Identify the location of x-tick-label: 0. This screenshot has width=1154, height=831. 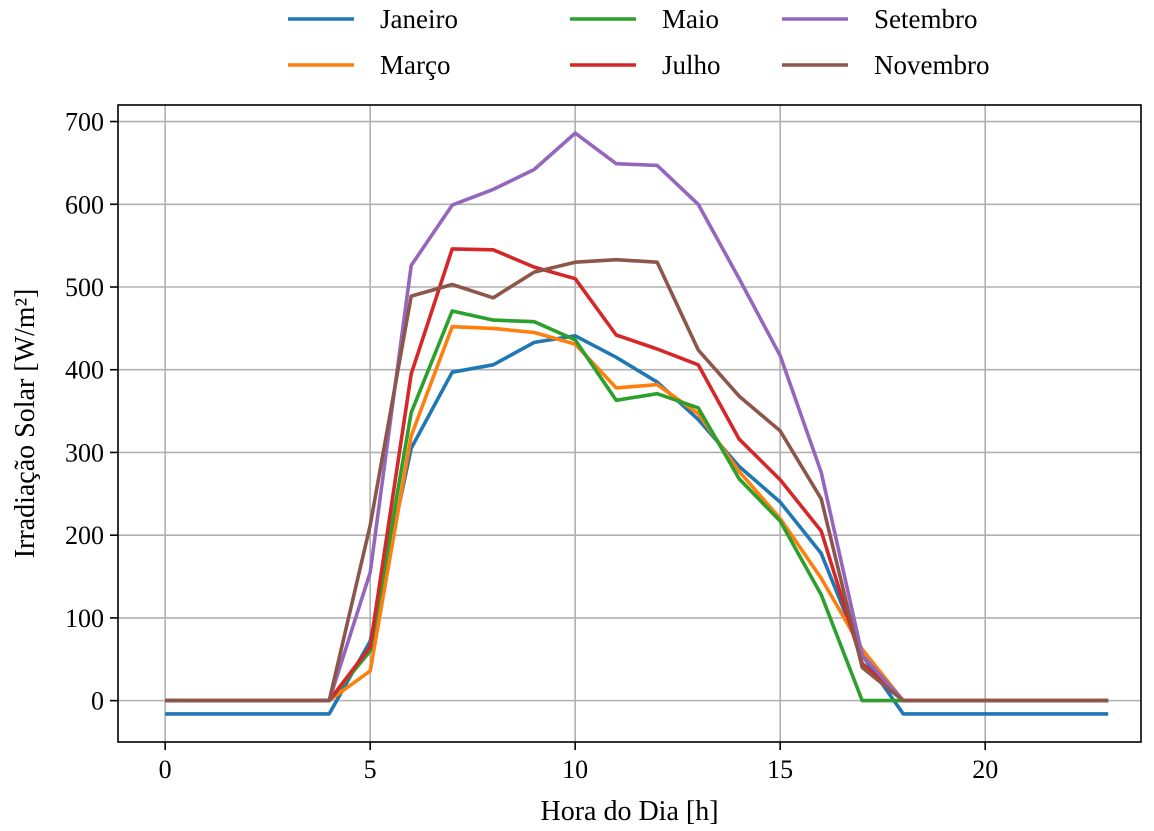
(165, 769).